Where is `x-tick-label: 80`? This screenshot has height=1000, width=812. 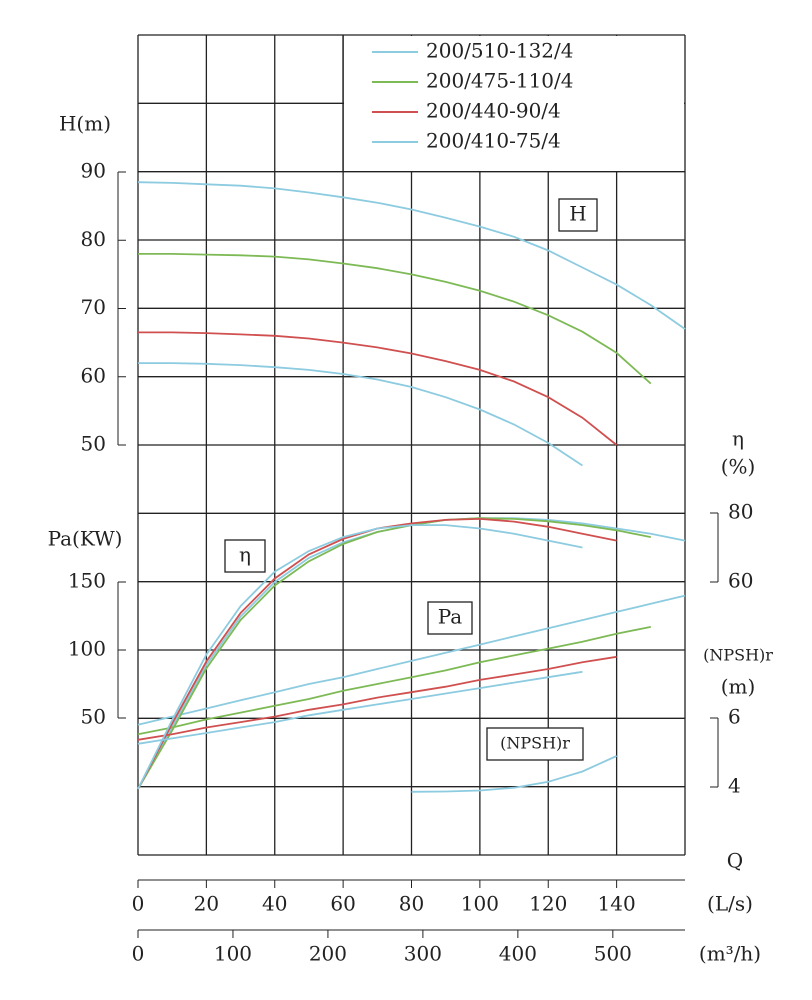
x-tick-label: 80 is located at coordinates (411, 904).